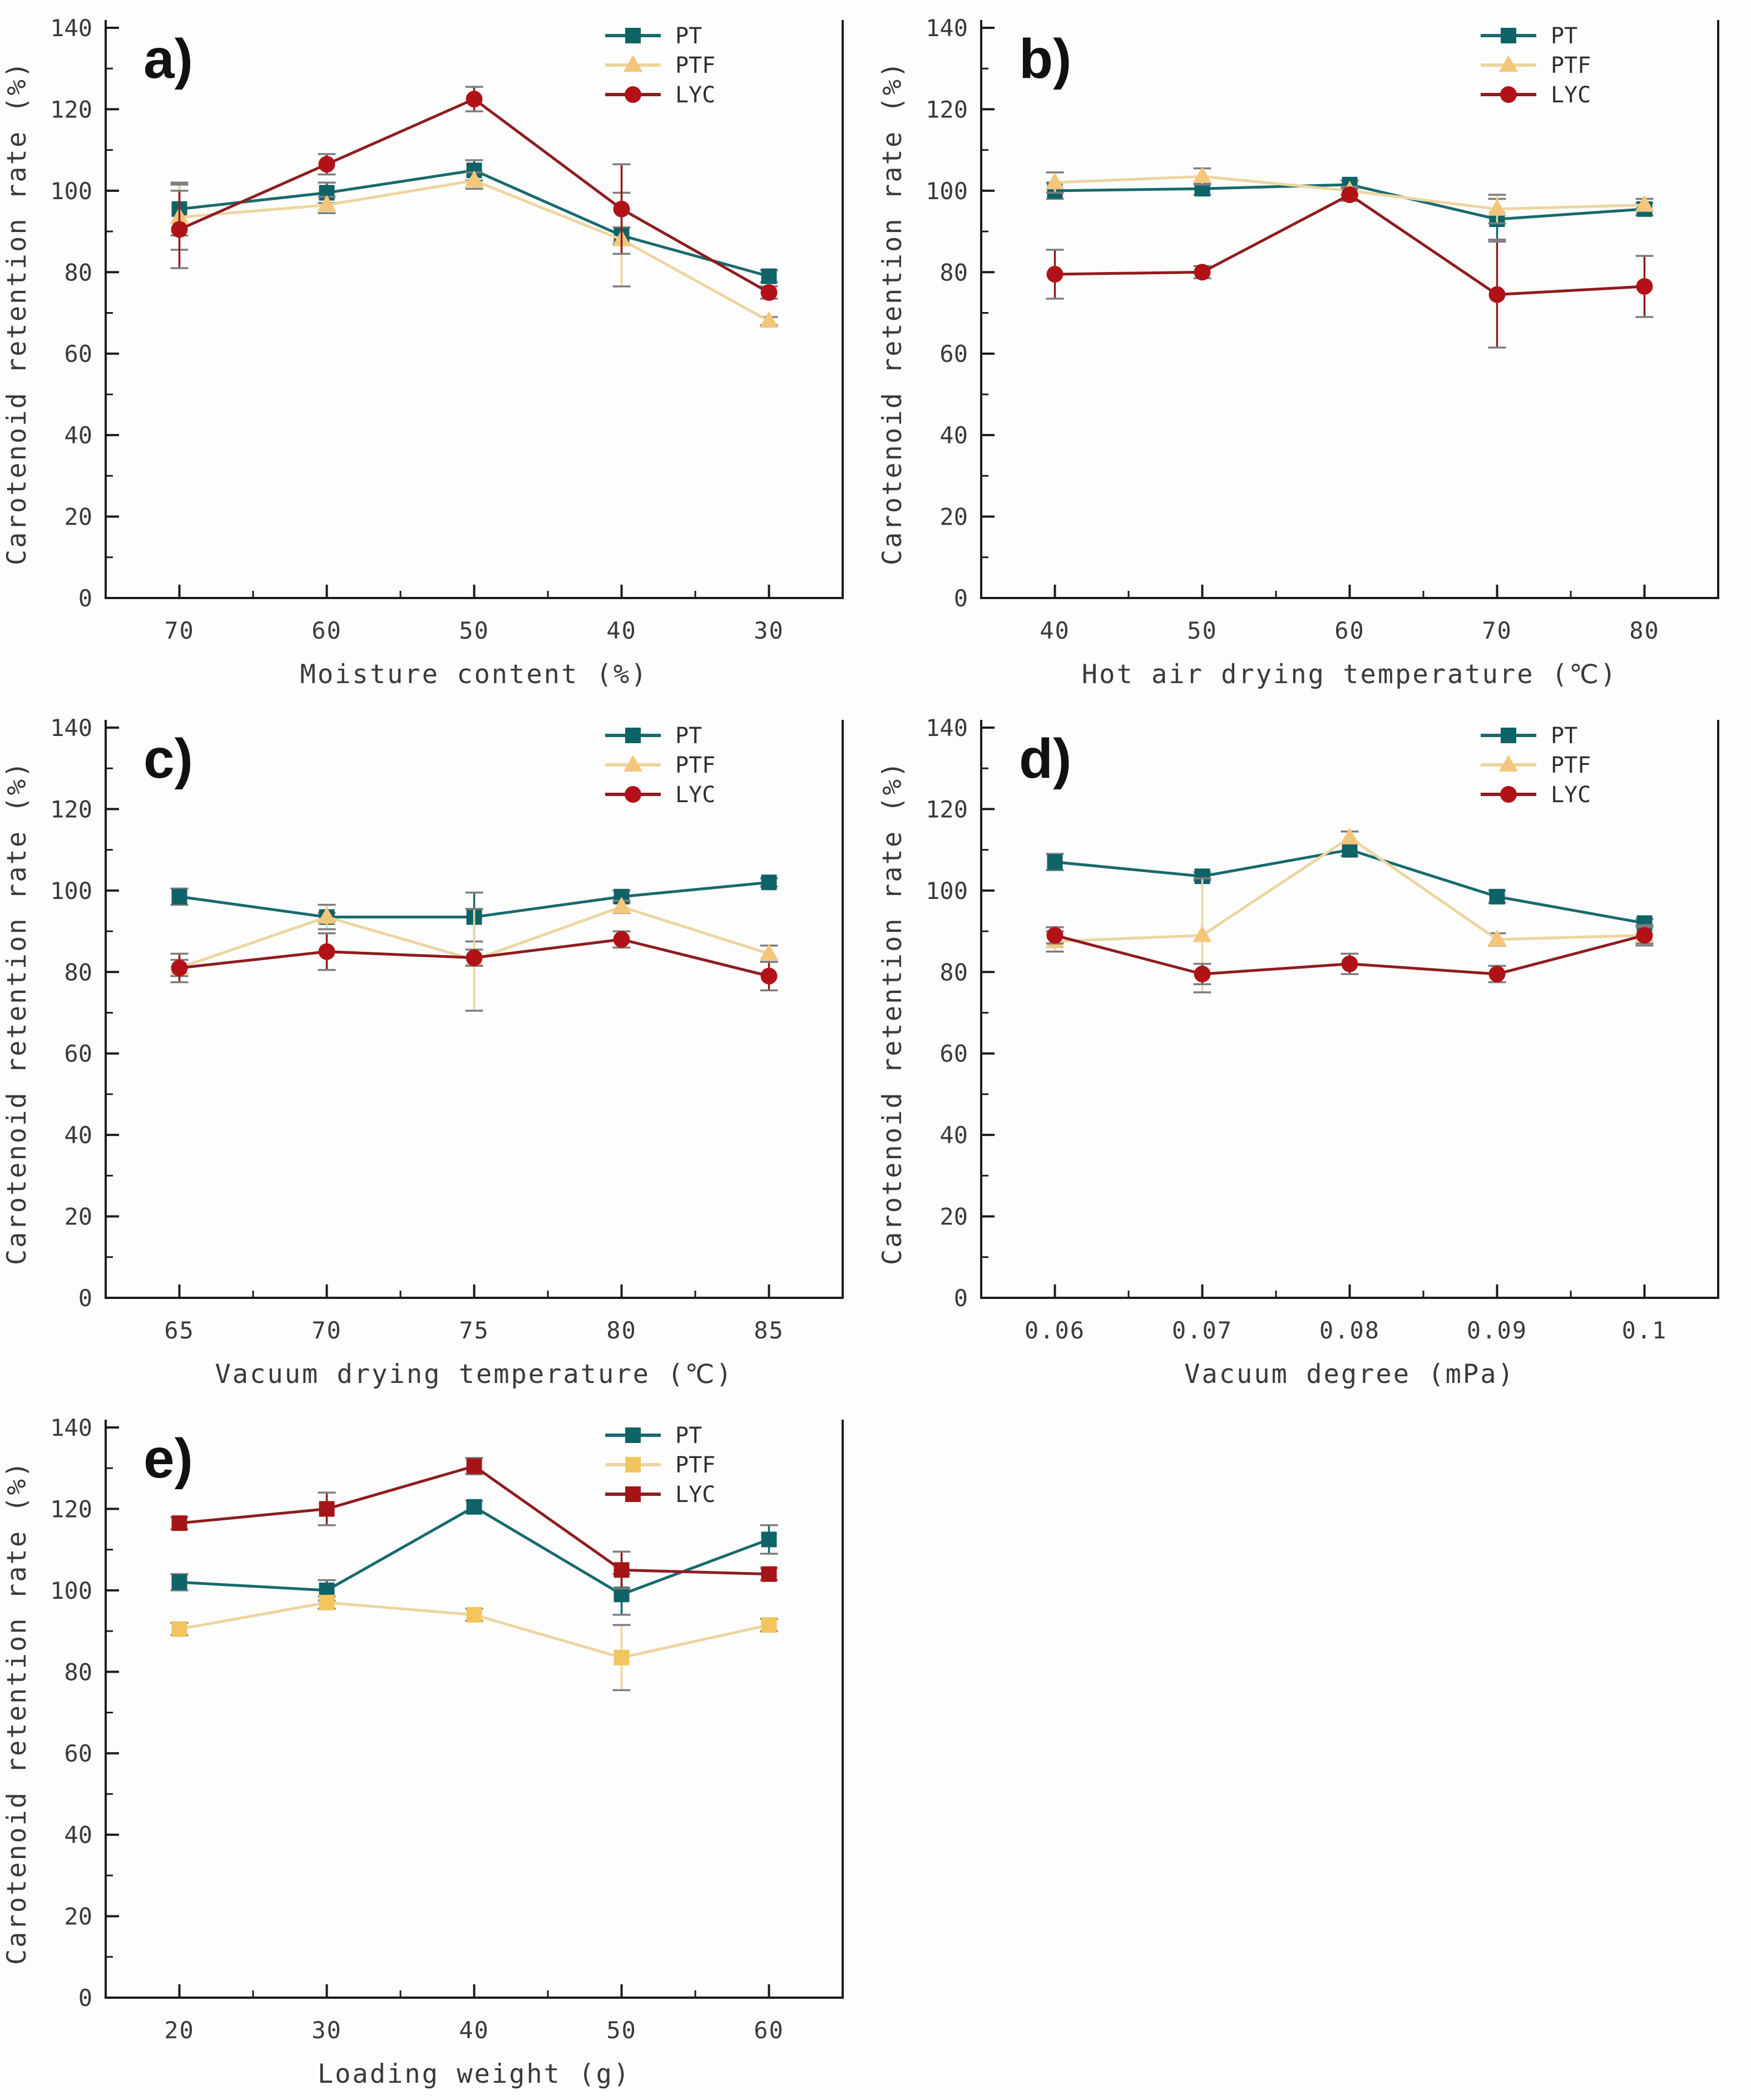 Image resolution: width=1751 pixels, height=2100 pixels. What do you see at coordinates (474, 1330) in the screenshot?
I see `x-axis-tick-label: 75` at bounding box center [474, 1330].